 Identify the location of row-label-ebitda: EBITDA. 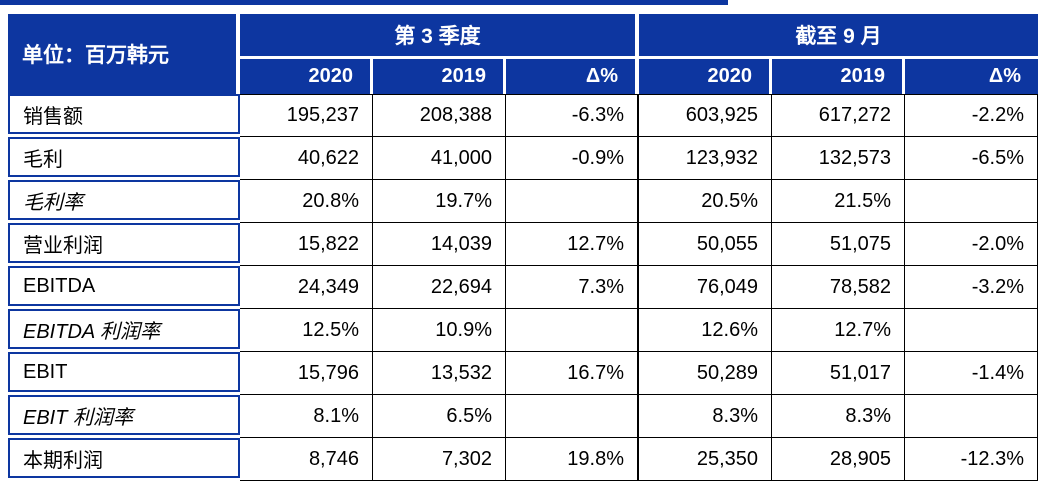
(124, 286).